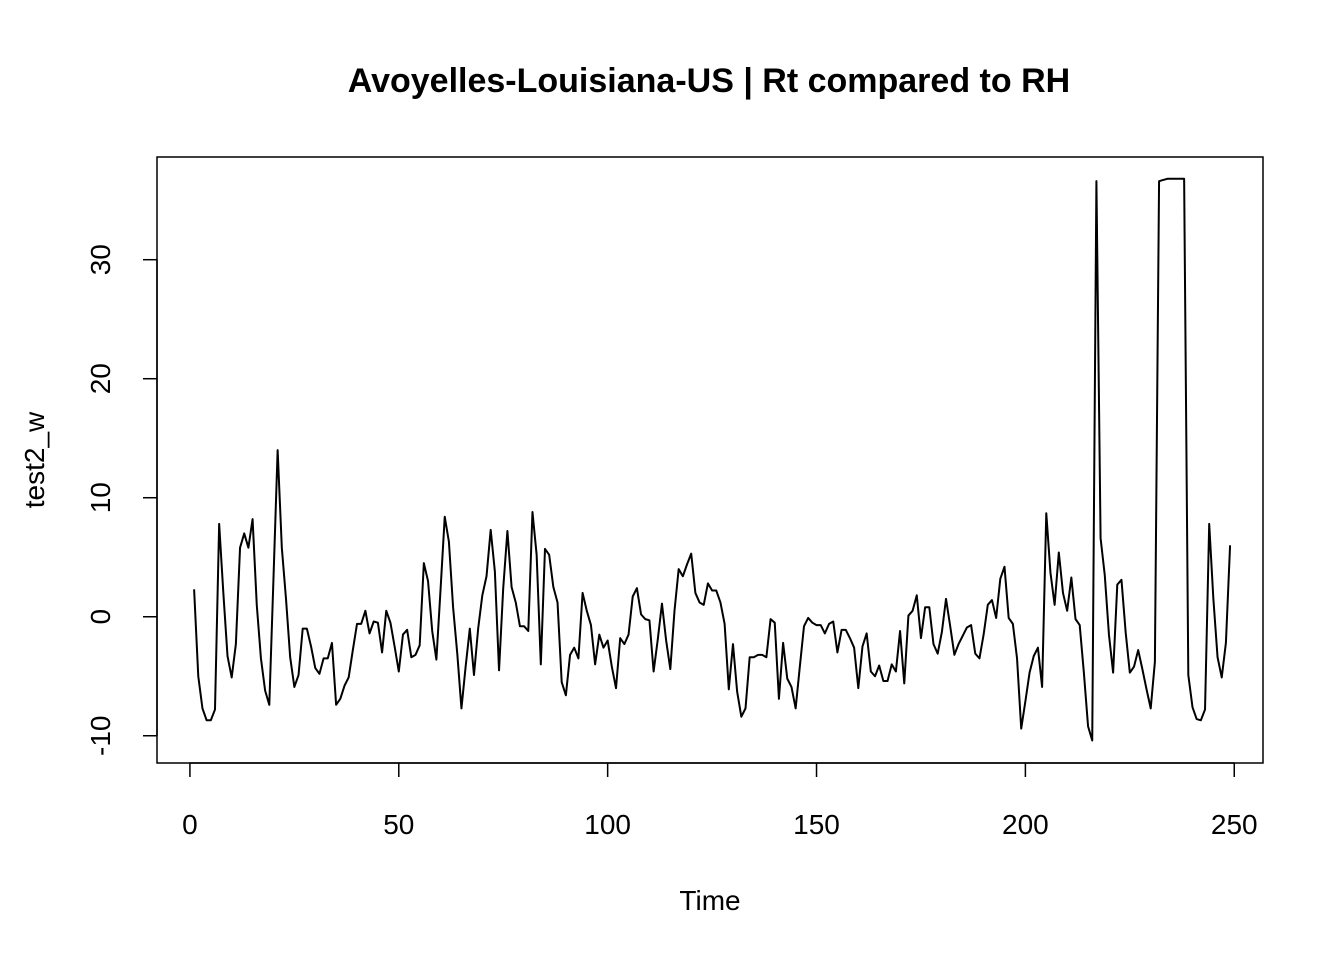  I want to click on y-axis-label: test2_w, so click(34, 459).